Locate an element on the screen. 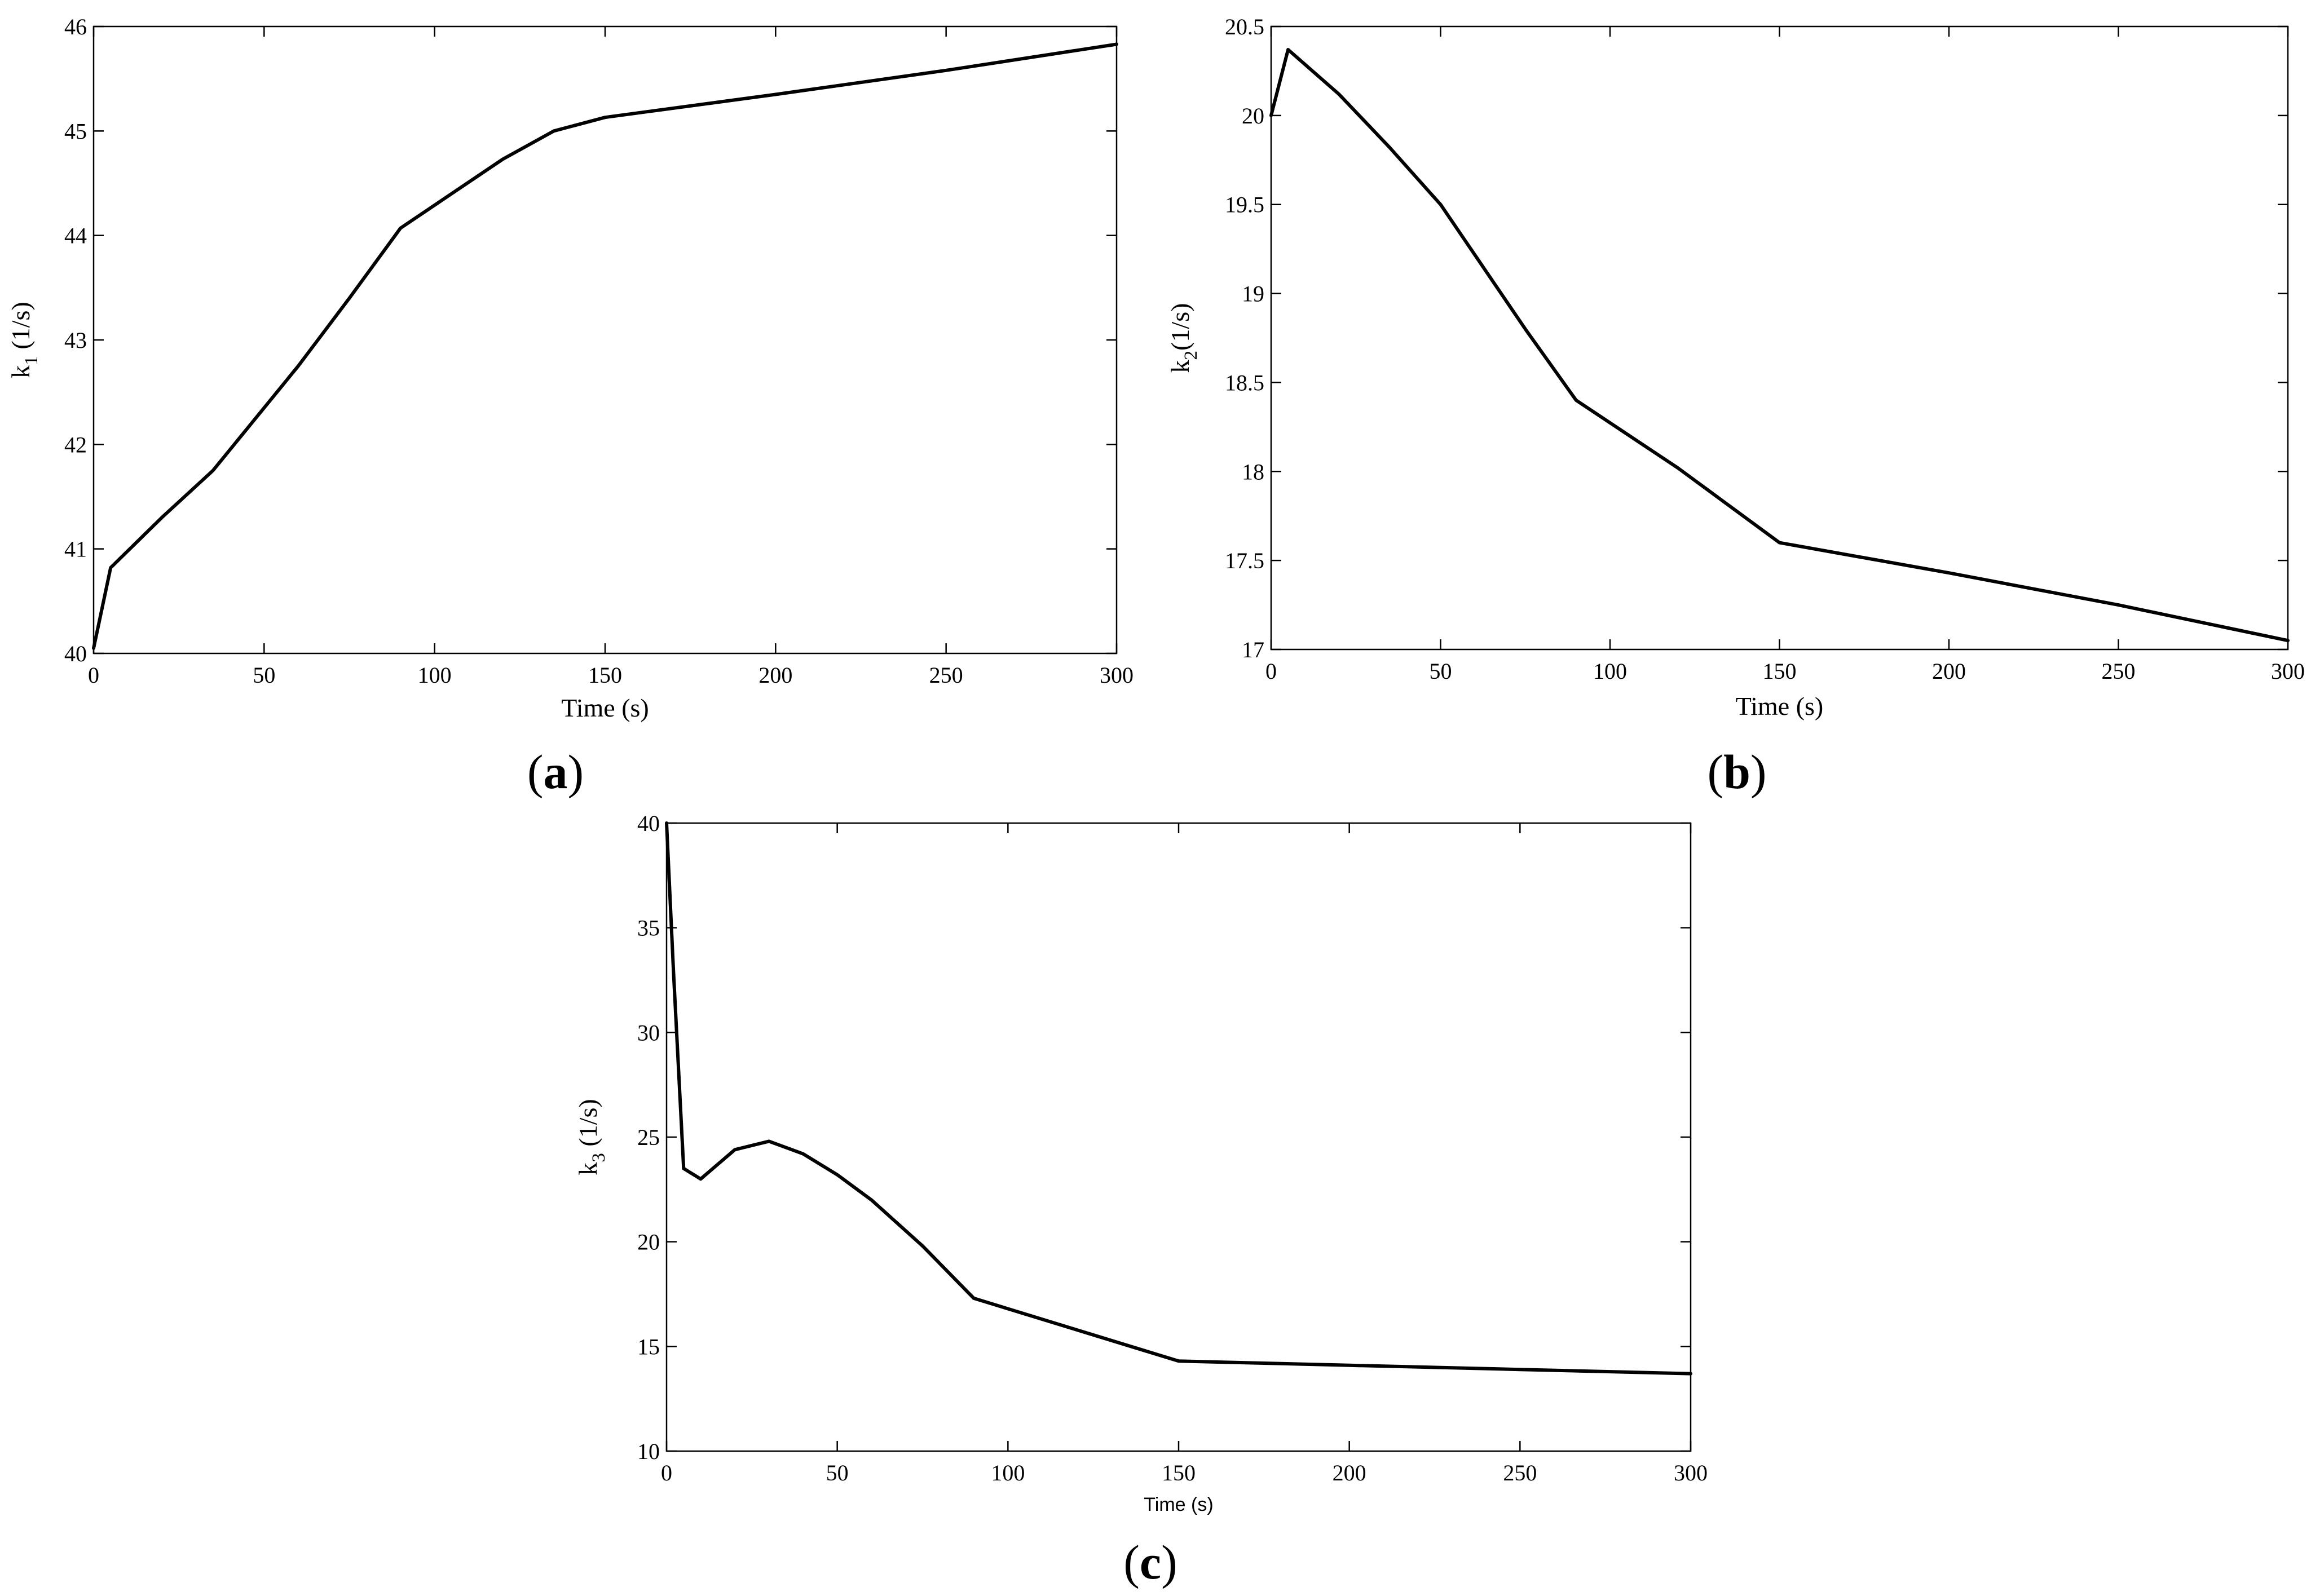 This screenshot has height=1596, width=2311. y-axis-label-subscript: 2 is located at coordinates (1190, 355).